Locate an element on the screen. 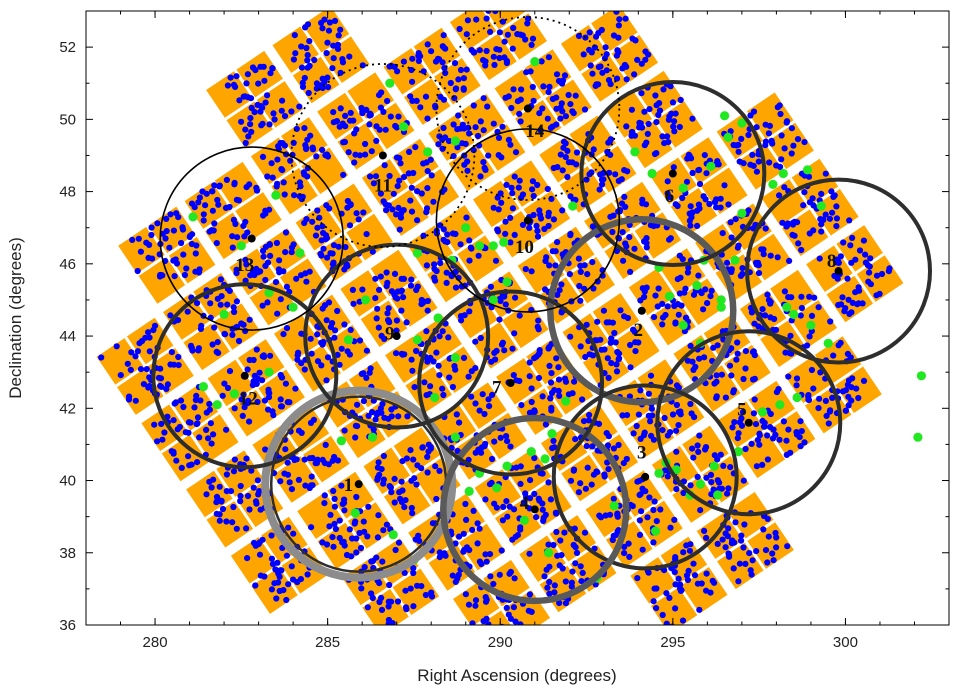 The height and width of the screenshot is (694, 957). field-label-13: 13 is located at coordinates (244, 265).